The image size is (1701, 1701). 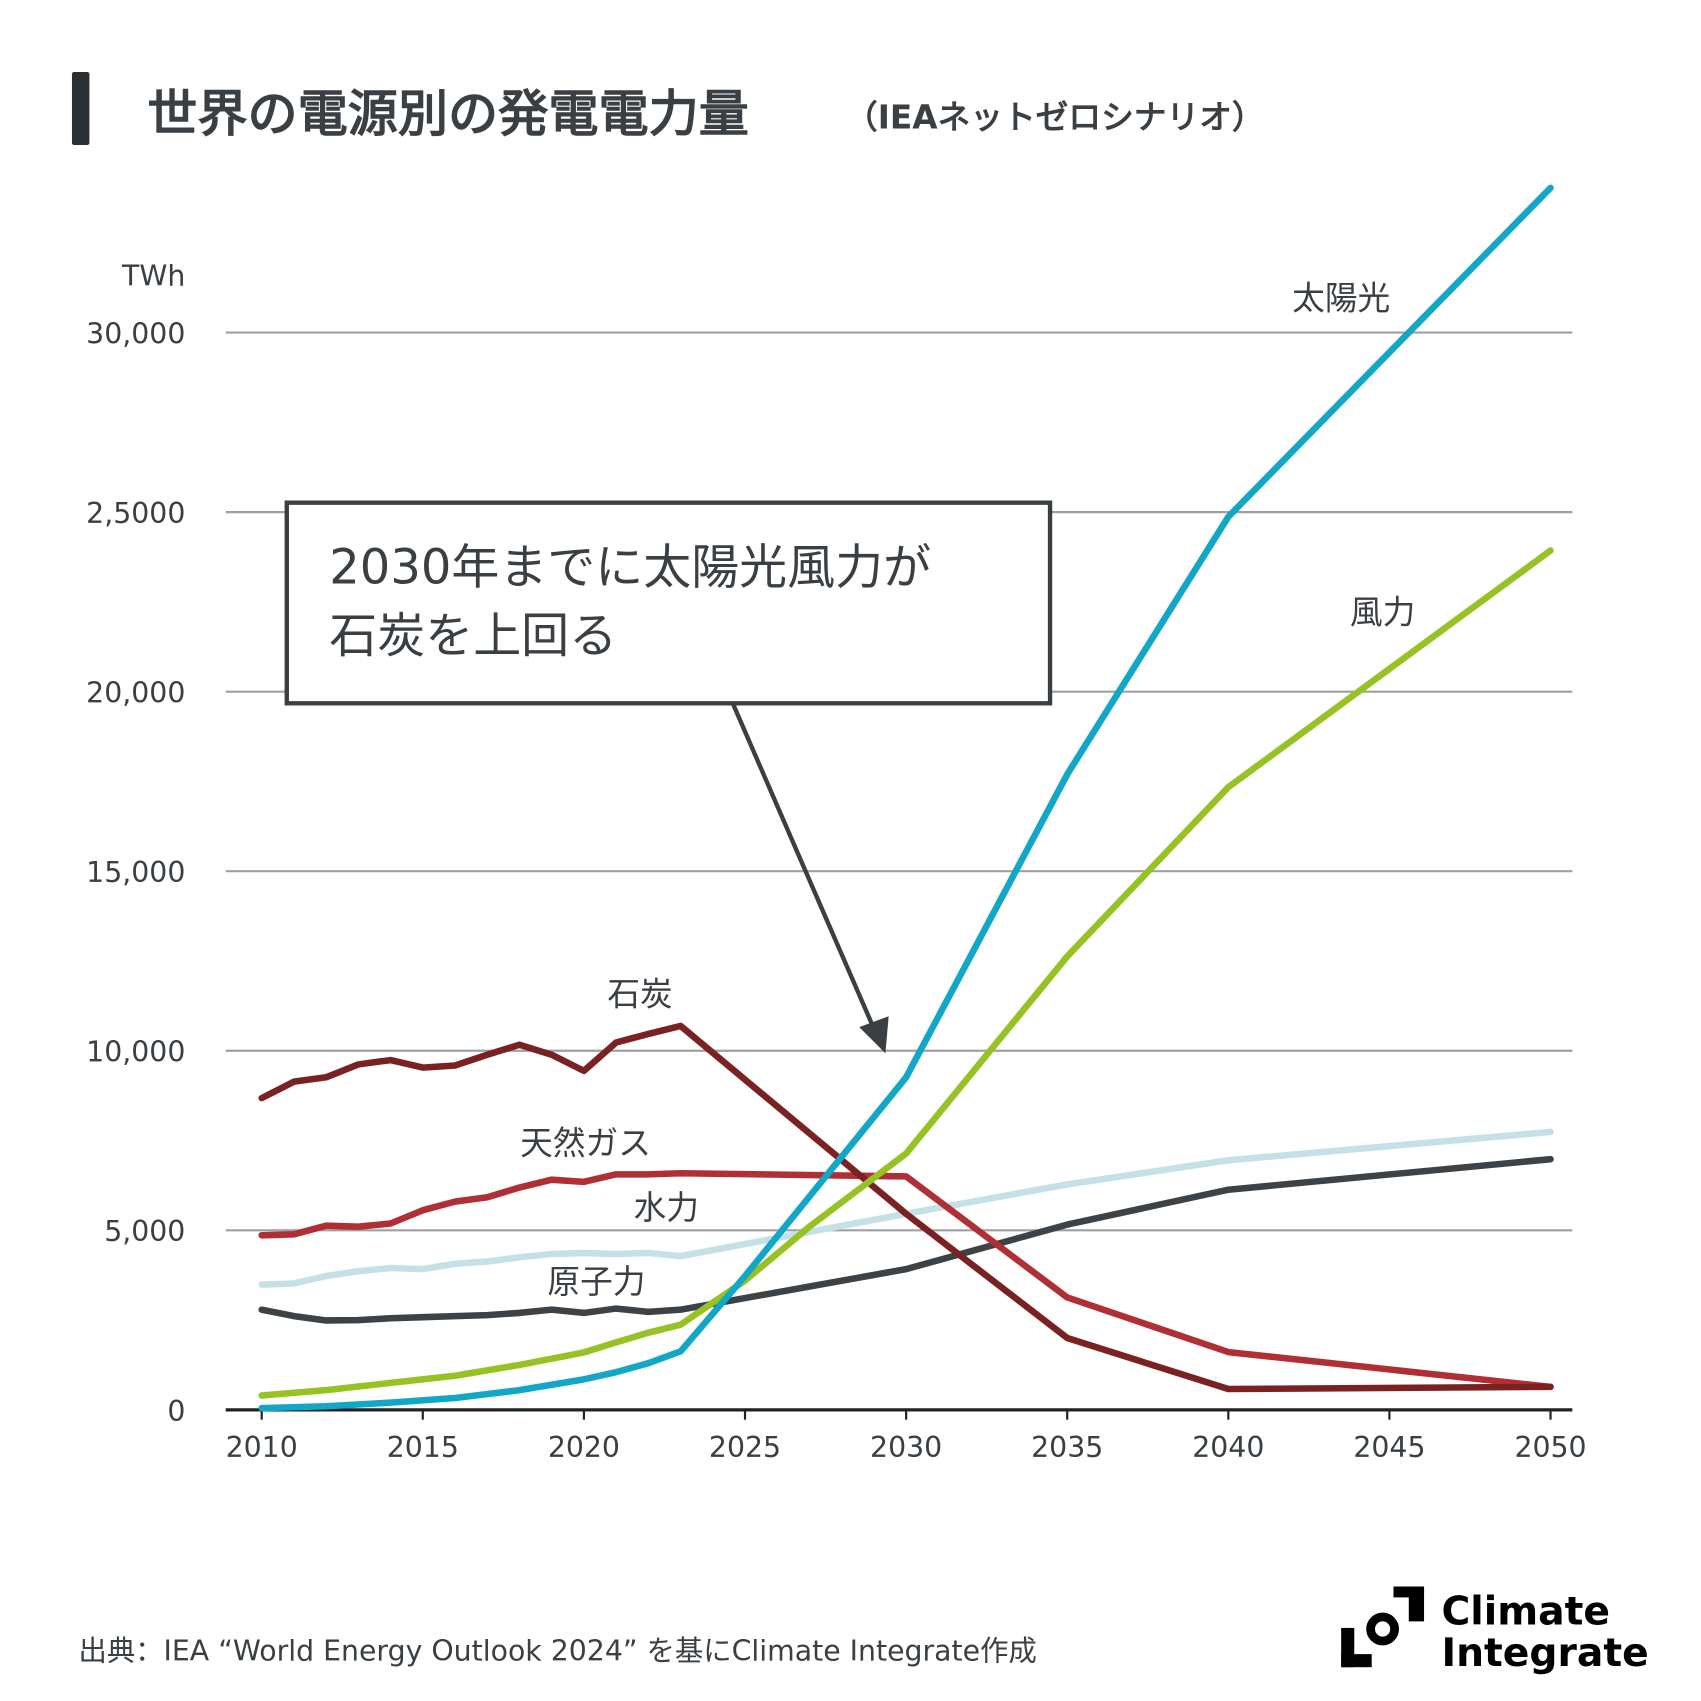 What do you see at coordinates (630, 567) in the screenshot?
I see `annotation-line-1: 2030年までに太陽光風力が` at bounding box center [630, 567].